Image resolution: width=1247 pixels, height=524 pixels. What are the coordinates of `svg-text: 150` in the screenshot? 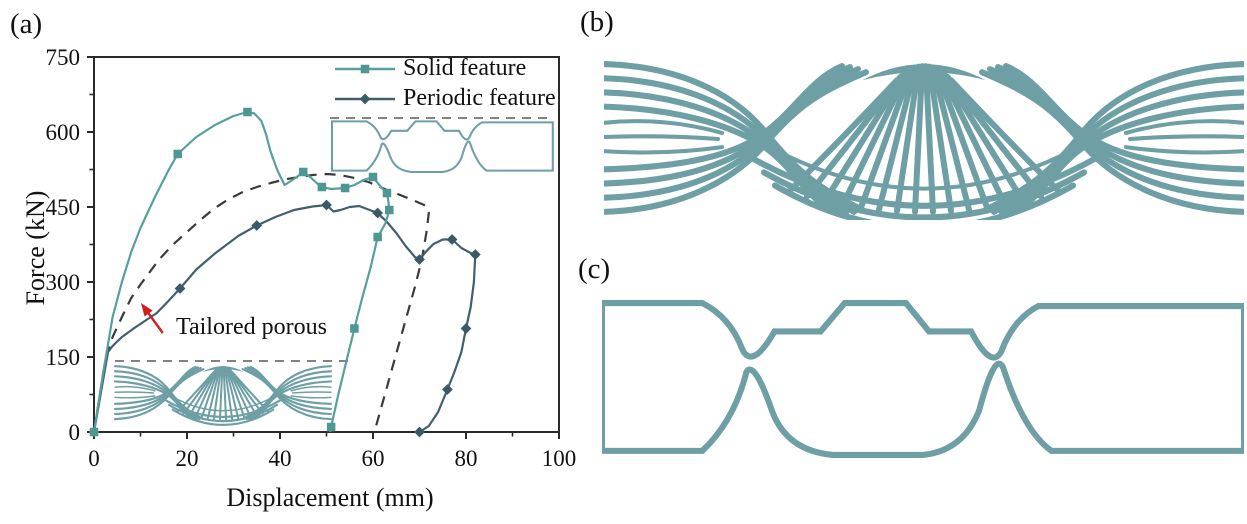 It's located at (63, 357).